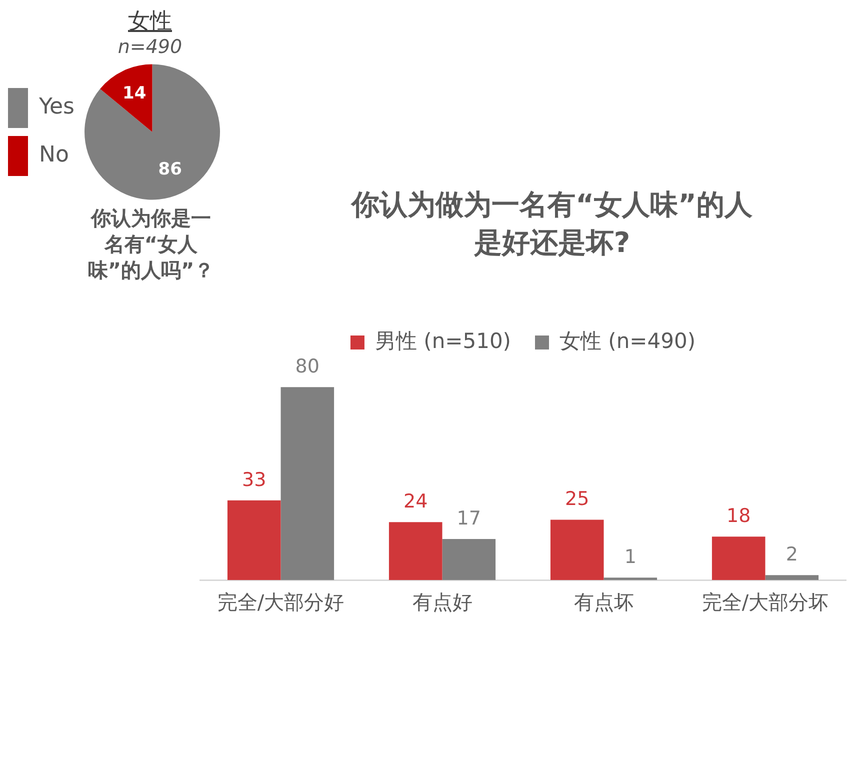 This screenshot has height=758, width=853. What do you see at coordinates (738, 516) in the screenshot?
I see `data-label: 18` at bounding box center [738, 516].